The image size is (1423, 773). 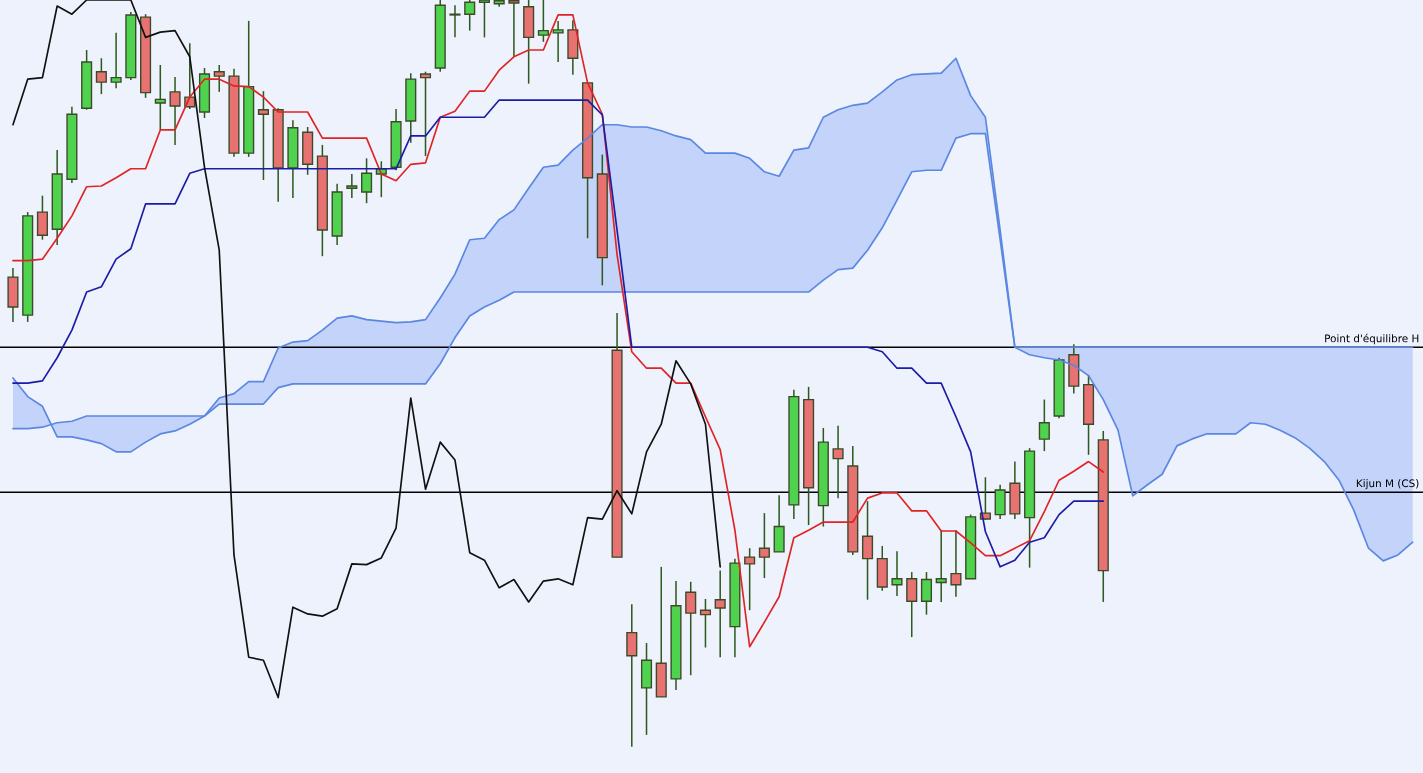 What do you see at coordinates (1372, 339) in the screenshot?
I see `ref-line-label: Point d'équilibre H` at bounding box center [1372, 339].